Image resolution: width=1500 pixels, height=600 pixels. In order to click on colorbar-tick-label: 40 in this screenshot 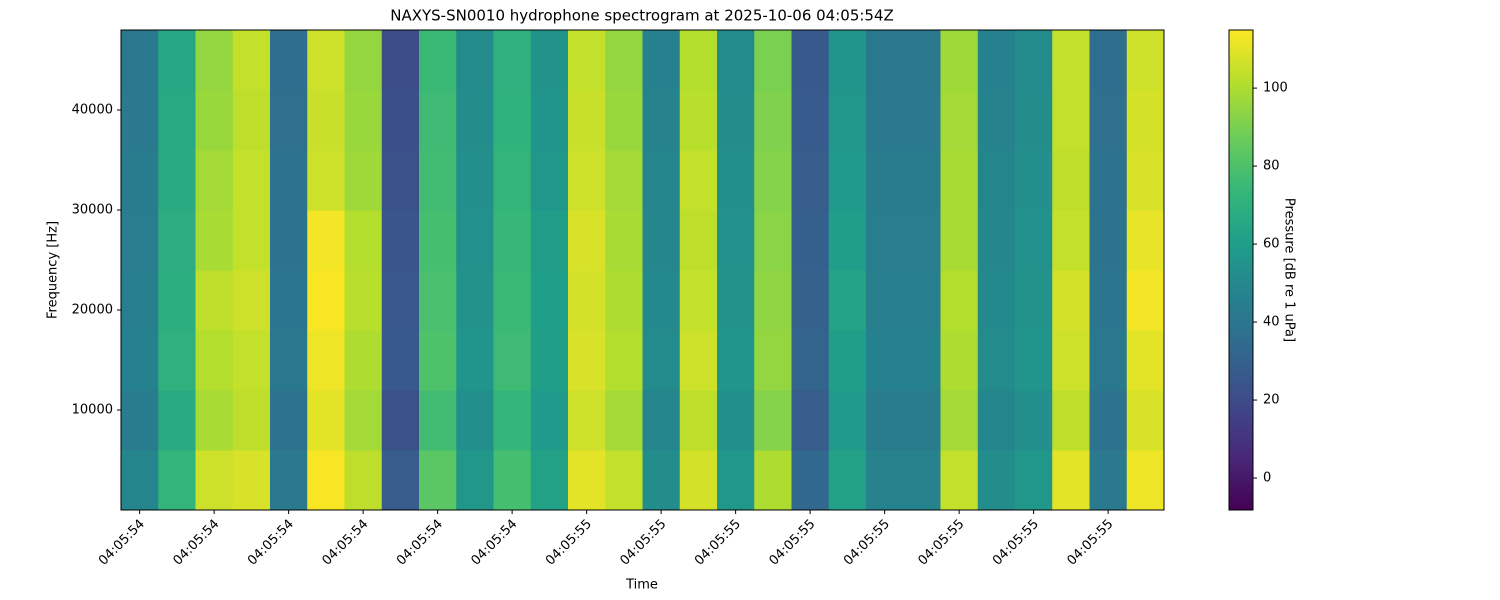, I will do `click(1271, 322)`.